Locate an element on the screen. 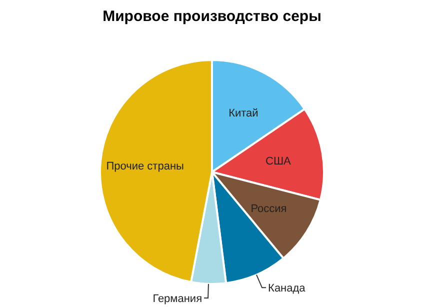 The image size is (424, 307). slice-label: США is located at coordinates (279, 161).